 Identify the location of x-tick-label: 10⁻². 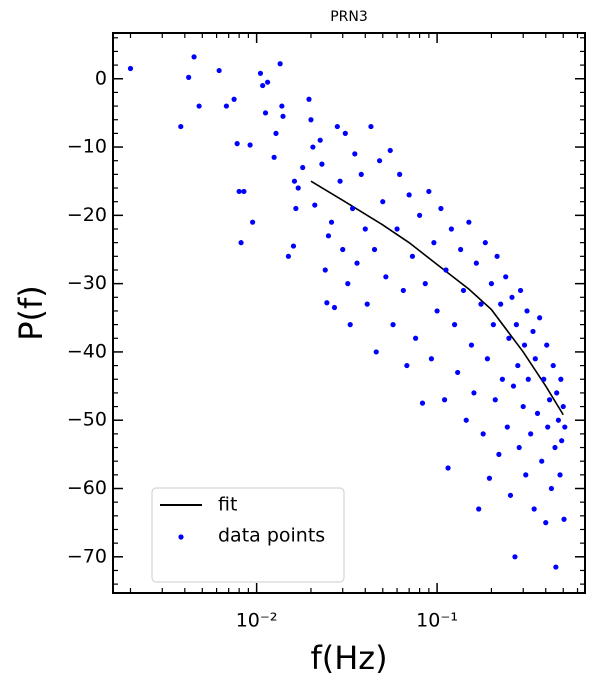
(257, 621).